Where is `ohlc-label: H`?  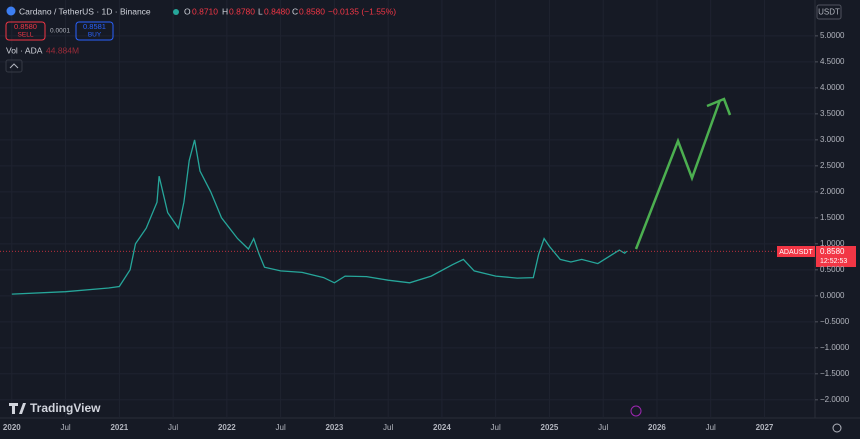 ohlc-label: H is located at coordinates (225, 11).